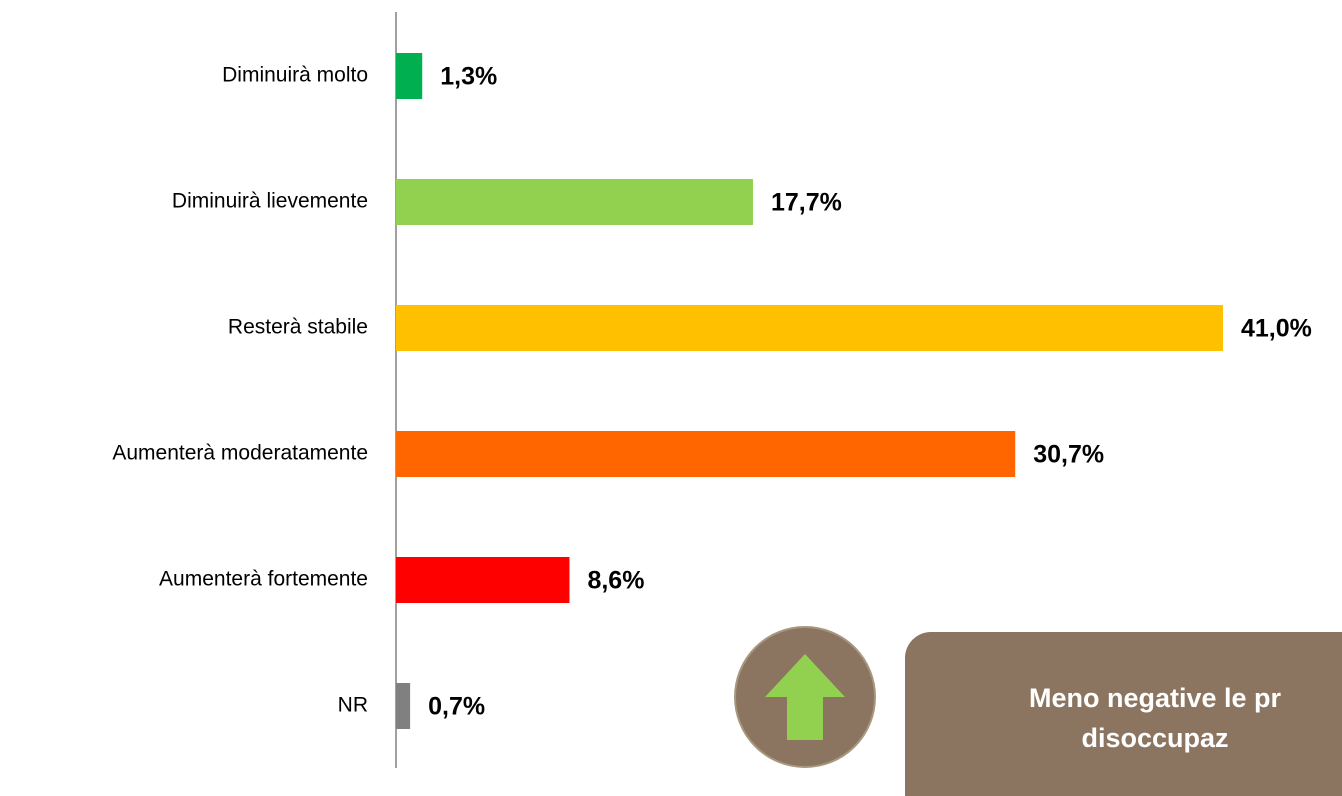 This screenshot has width=1342, height=796. I want to click on up-arrow, so click(805, 697).